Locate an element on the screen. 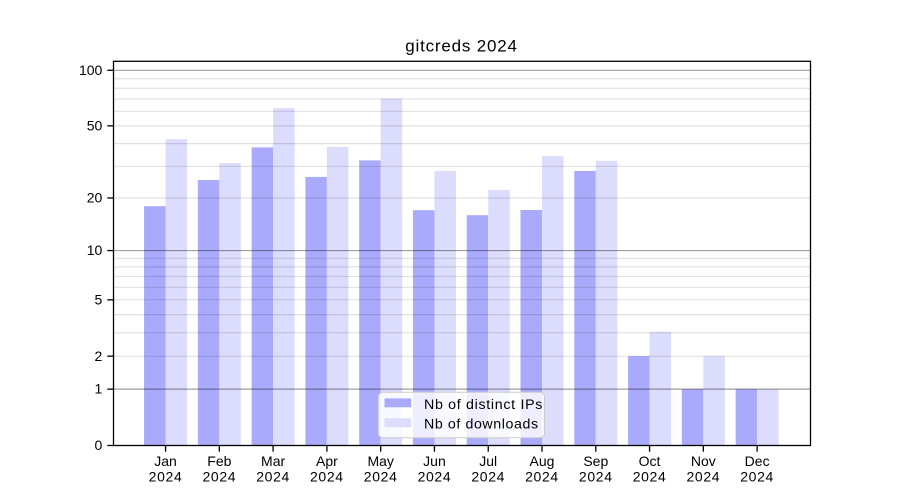 This screenshot has width=900, height=500. svg-text: Oct is located at coordinates (650, 461).